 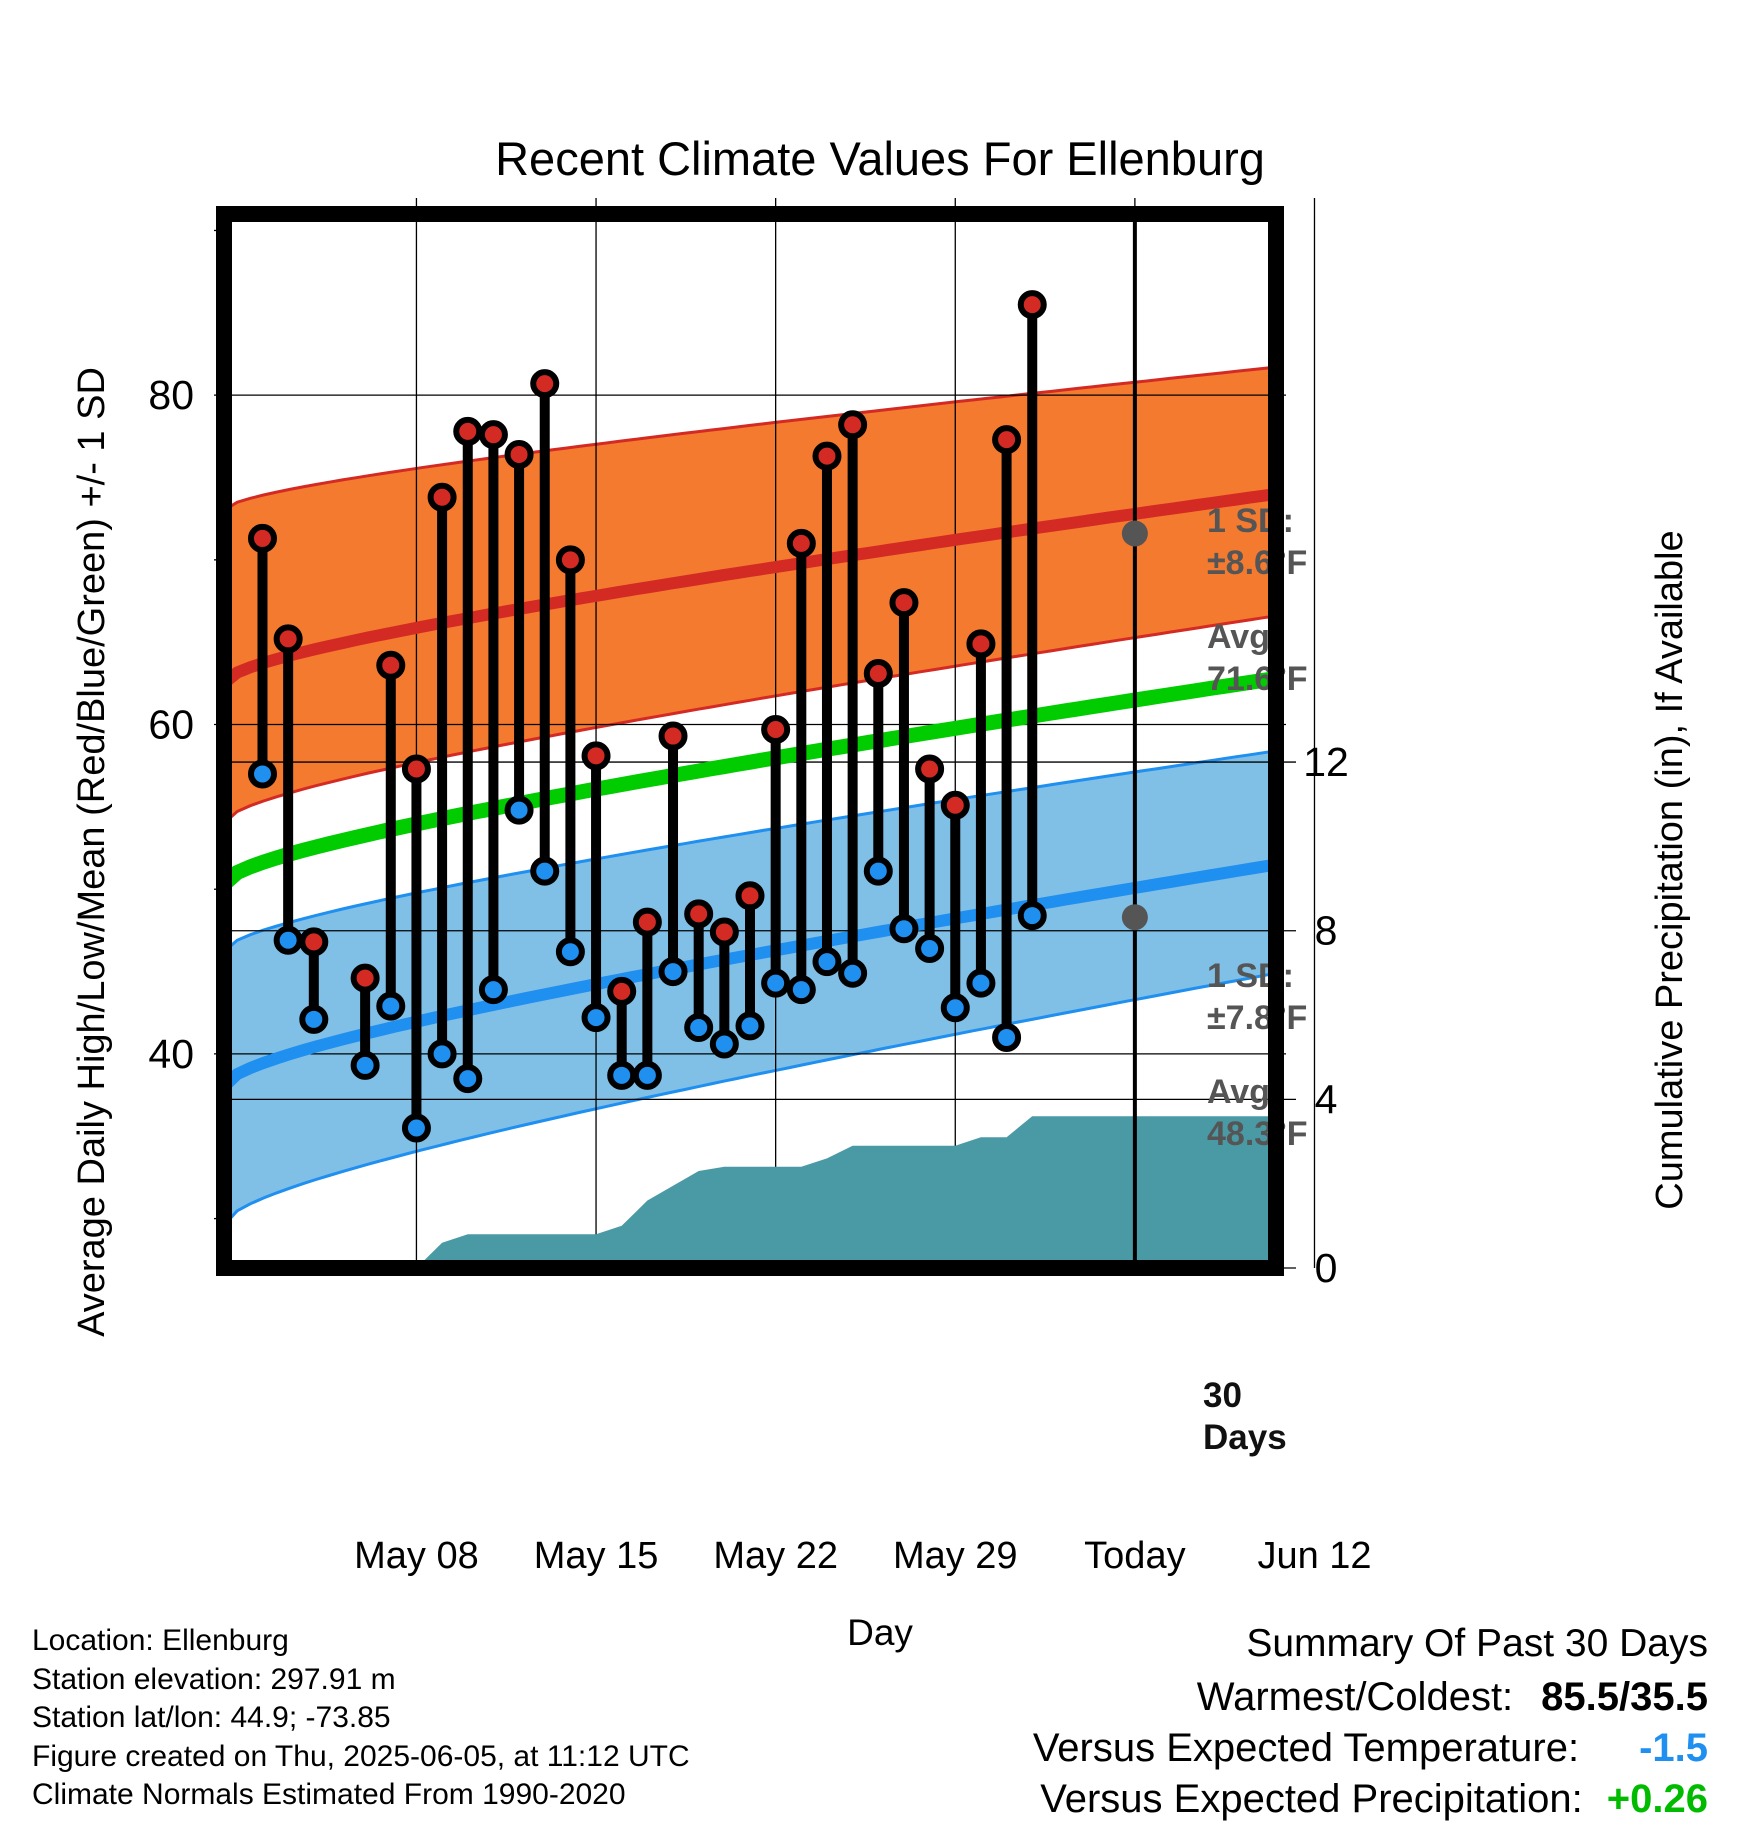 I want to click on y-tick-label-2: 80, so click(x=171, y=395).